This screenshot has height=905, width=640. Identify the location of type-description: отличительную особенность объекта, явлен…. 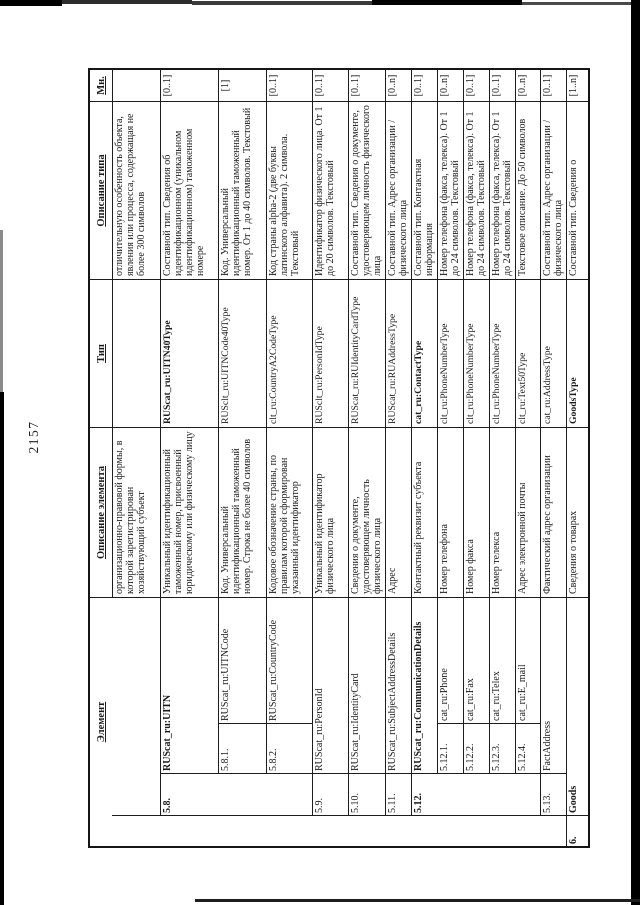
(136, 191).